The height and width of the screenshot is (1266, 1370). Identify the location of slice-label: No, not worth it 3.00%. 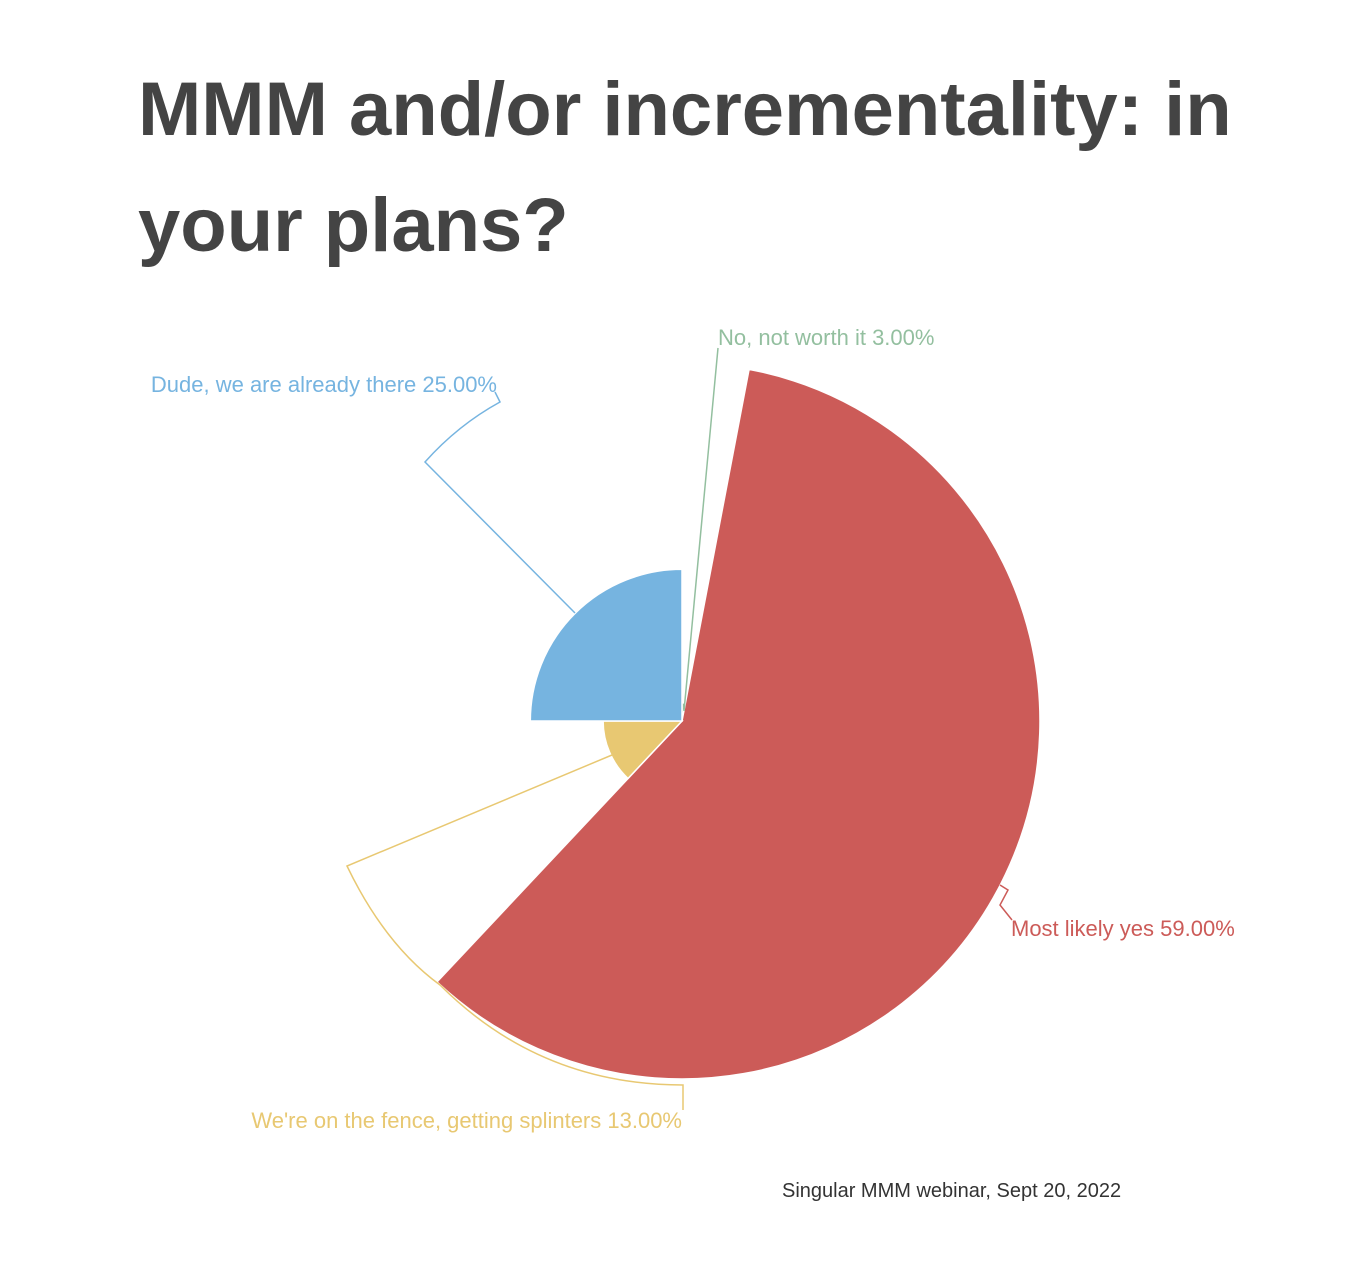
(826, 337).